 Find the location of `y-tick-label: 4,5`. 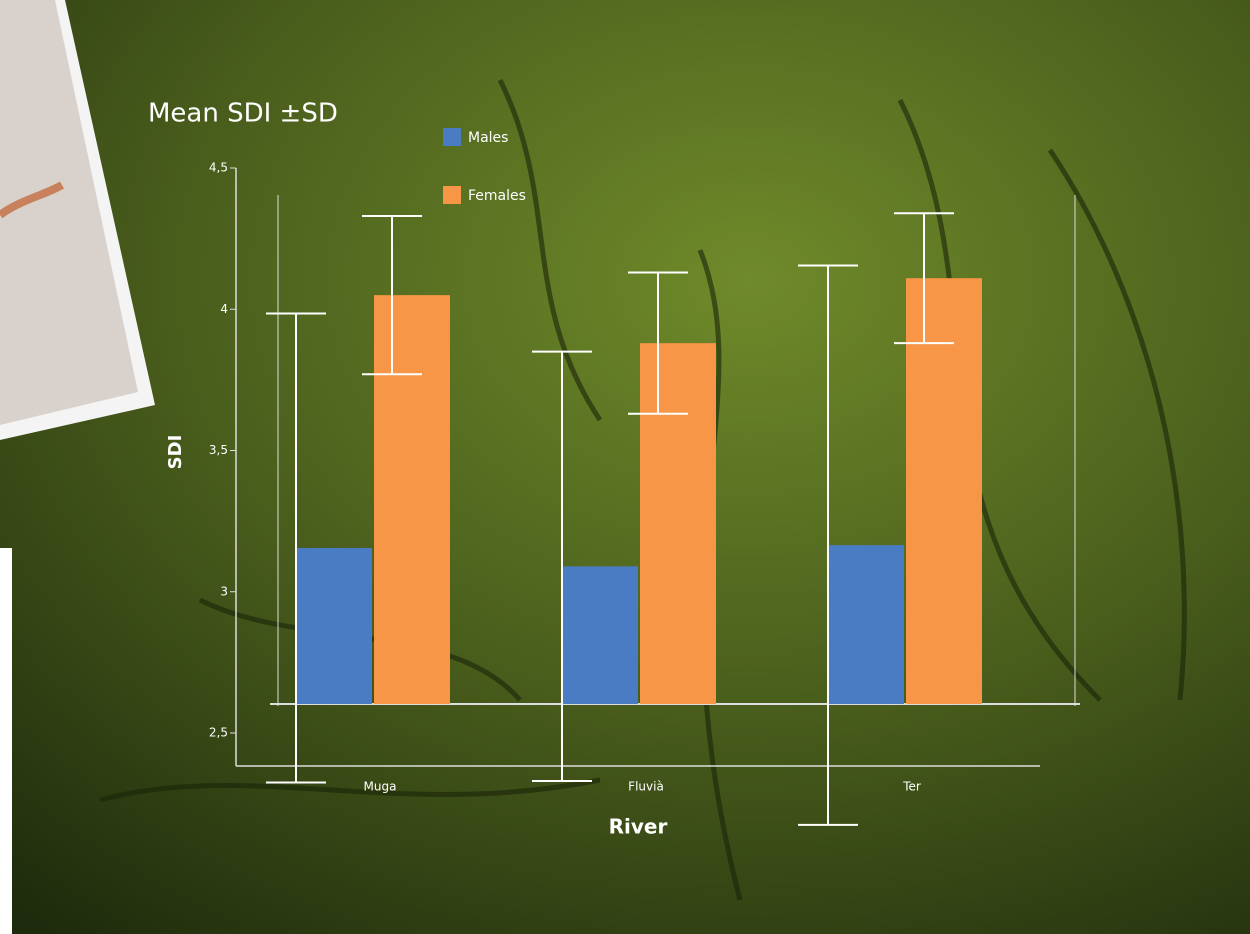

y-tick-label: 4,5 is located at coordinates (218, 168).